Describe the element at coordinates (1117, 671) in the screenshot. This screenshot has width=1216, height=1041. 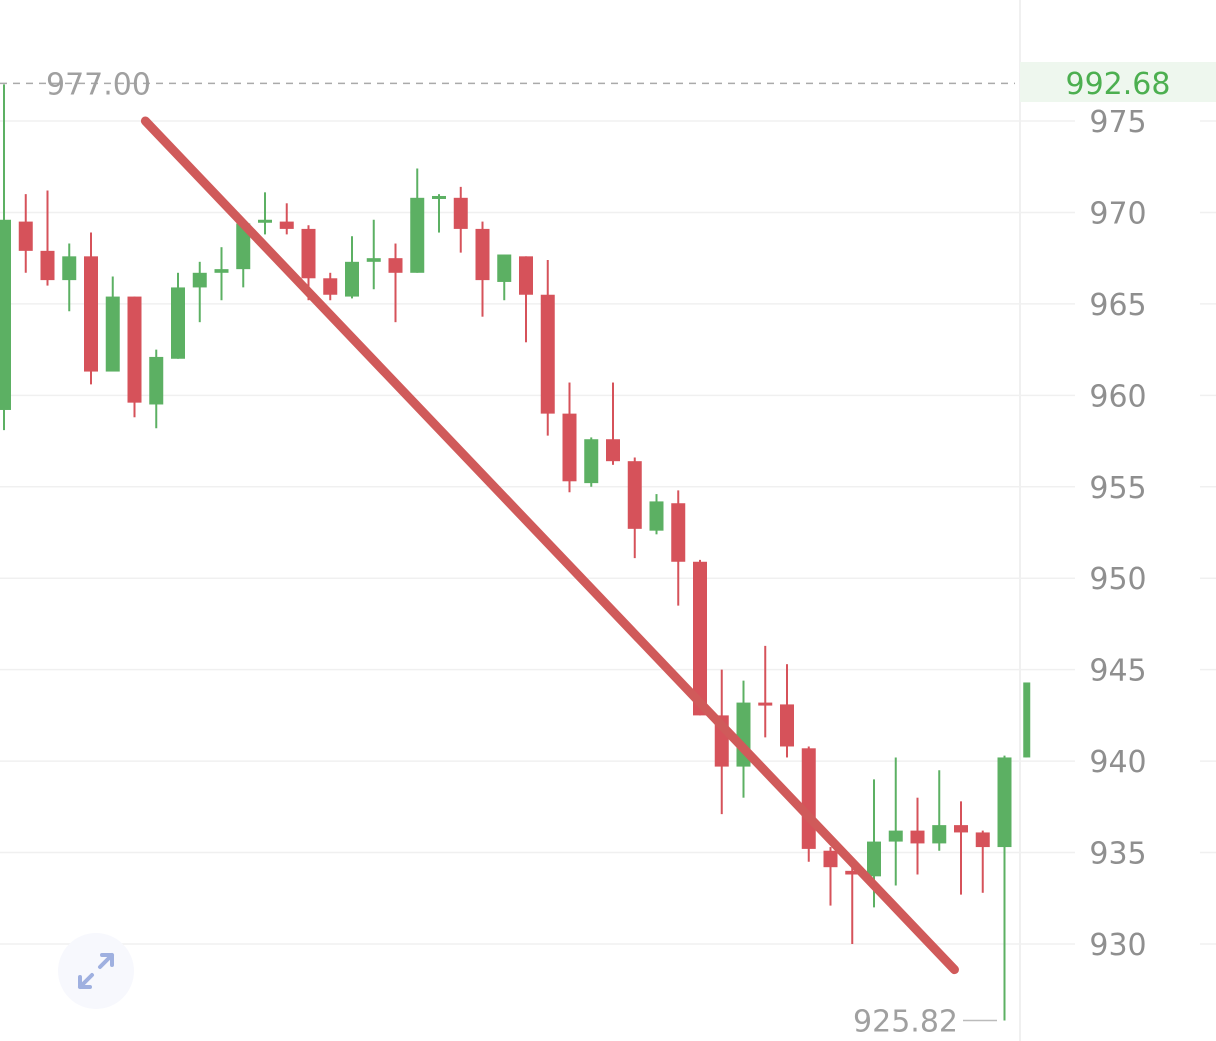
I see `y-tick-label: 945` at that location.